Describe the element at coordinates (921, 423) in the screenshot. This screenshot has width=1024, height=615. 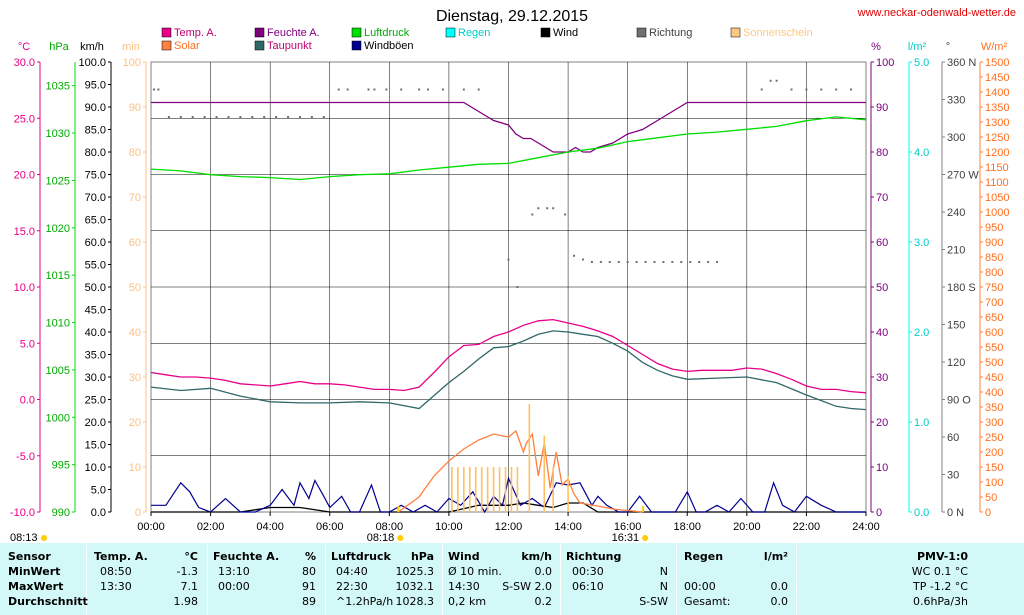
I see `rain-axis-label-4: 1.0` at that location.